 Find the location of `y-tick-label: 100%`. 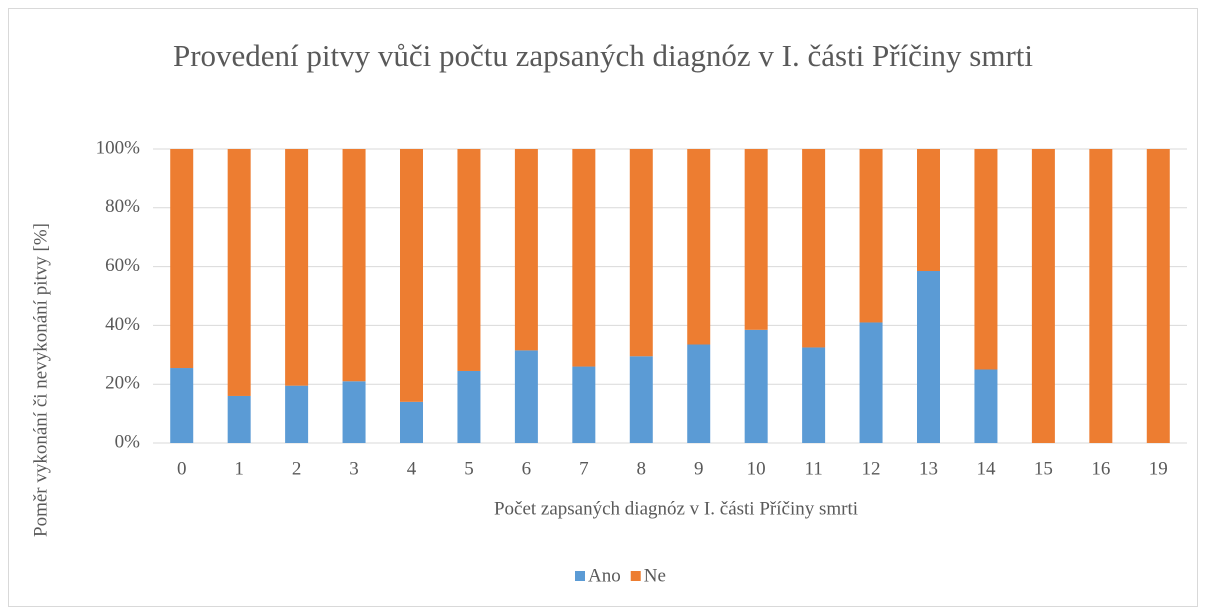

y-tick-label: 100% is located at coordinates (118, 147).